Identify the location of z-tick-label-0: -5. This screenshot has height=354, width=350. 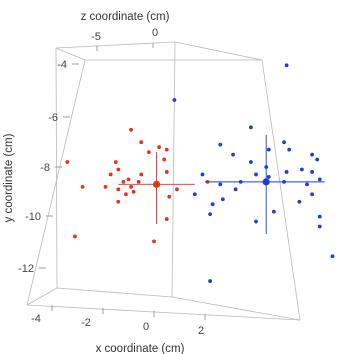
(96, 37).